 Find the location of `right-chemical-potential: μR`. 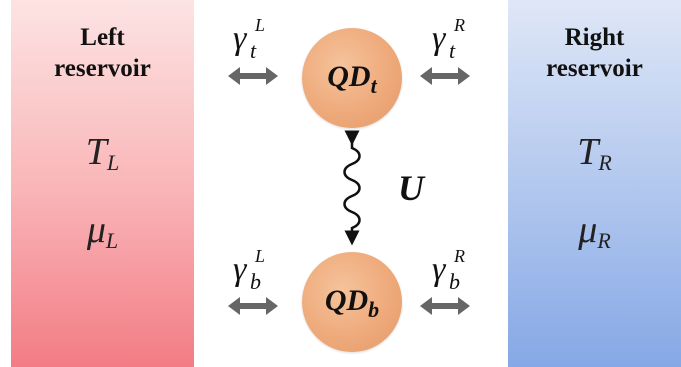

right-chemical-potential: μR is located at coordinates (594, 231).